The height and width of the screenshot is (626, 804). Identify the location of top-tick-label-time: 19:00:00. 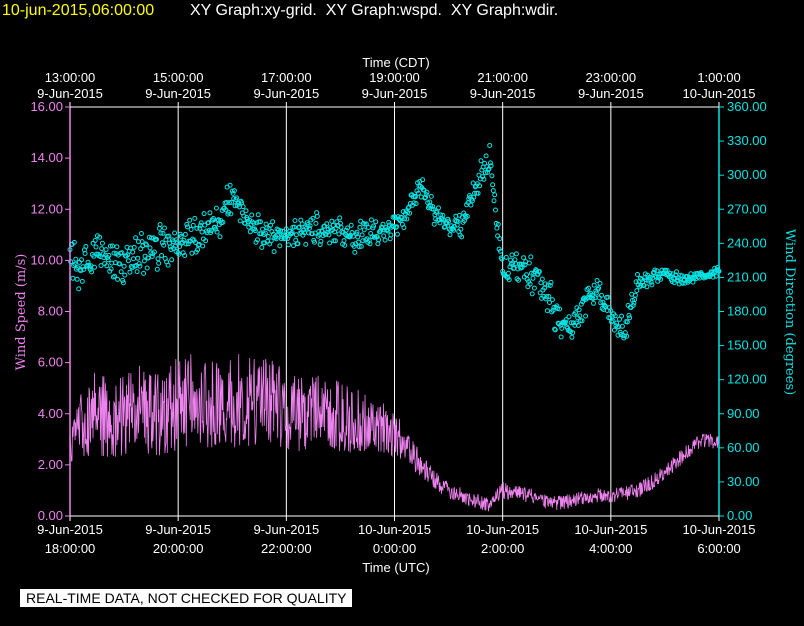
(394, 77).